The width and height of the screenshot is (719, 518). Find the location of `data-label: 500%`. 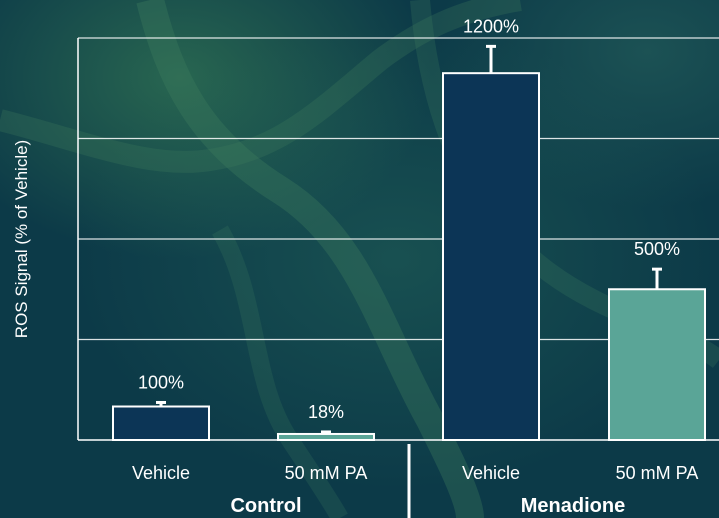

data-label: 500% is located at coordinates (657, 249).